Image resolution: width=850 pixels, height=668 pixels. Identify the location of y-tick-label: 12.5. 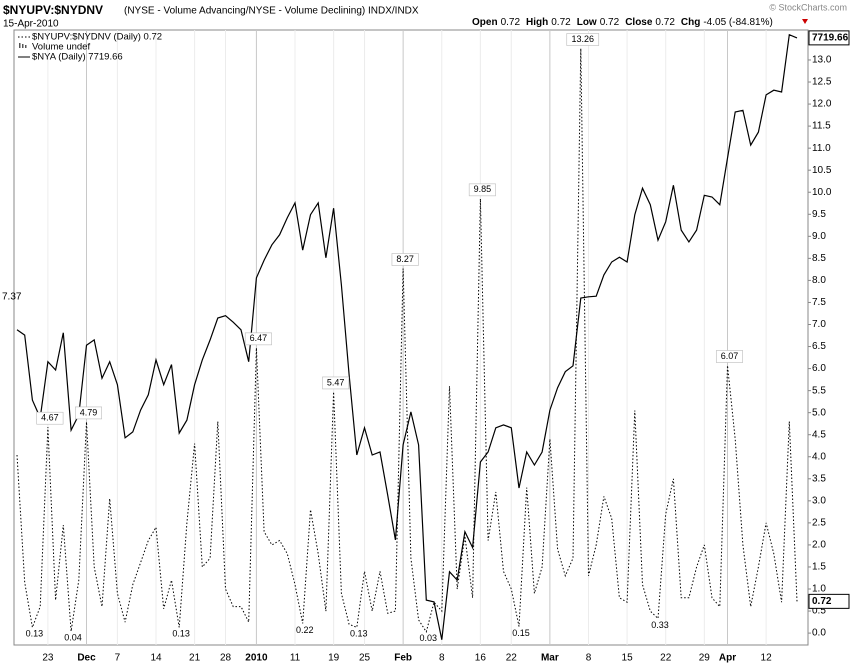
(822, 82).